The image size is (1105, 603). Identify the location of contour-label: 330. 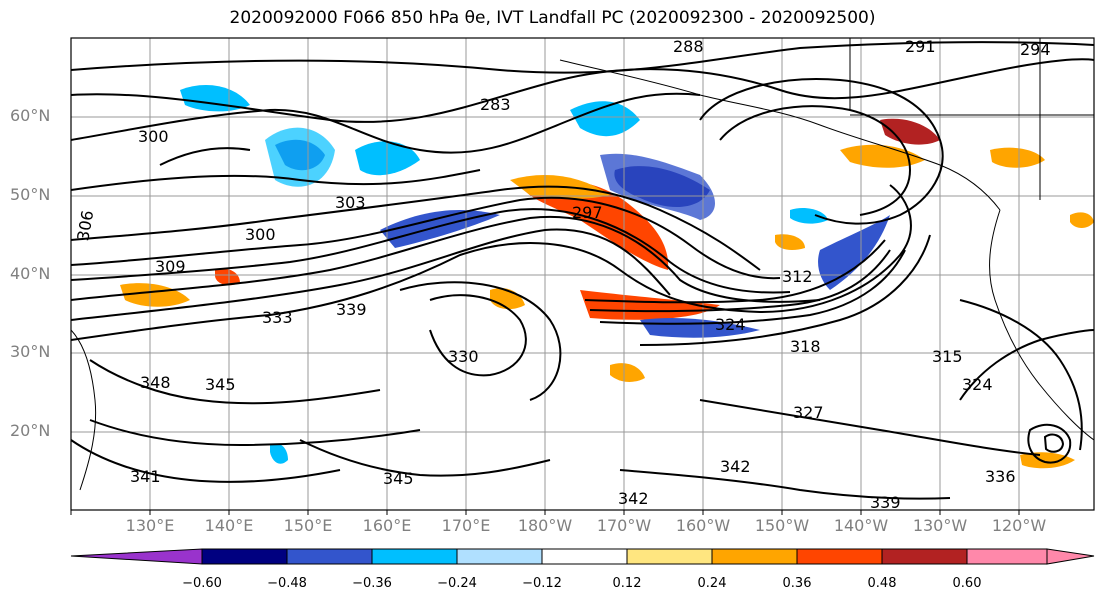
(463, 356).